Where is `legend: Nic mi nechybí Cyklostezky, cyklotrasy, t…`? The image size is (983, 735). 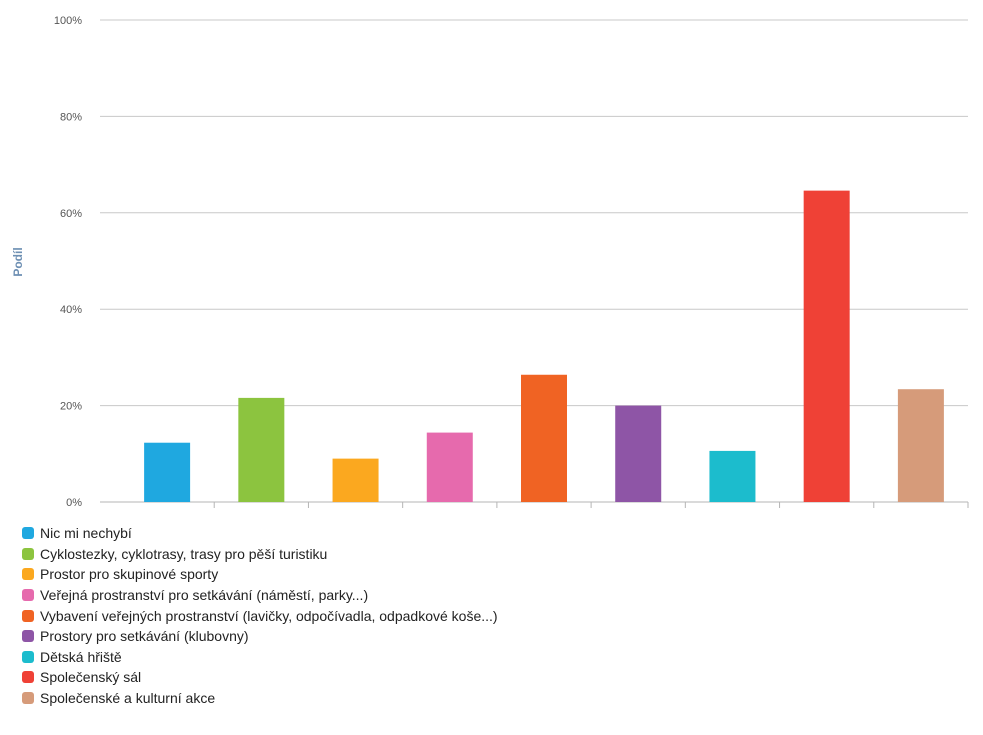
legend: Nic mi nechybí Cyklostezky, cyklotrasy, t… is located at coordinates (260, 615).